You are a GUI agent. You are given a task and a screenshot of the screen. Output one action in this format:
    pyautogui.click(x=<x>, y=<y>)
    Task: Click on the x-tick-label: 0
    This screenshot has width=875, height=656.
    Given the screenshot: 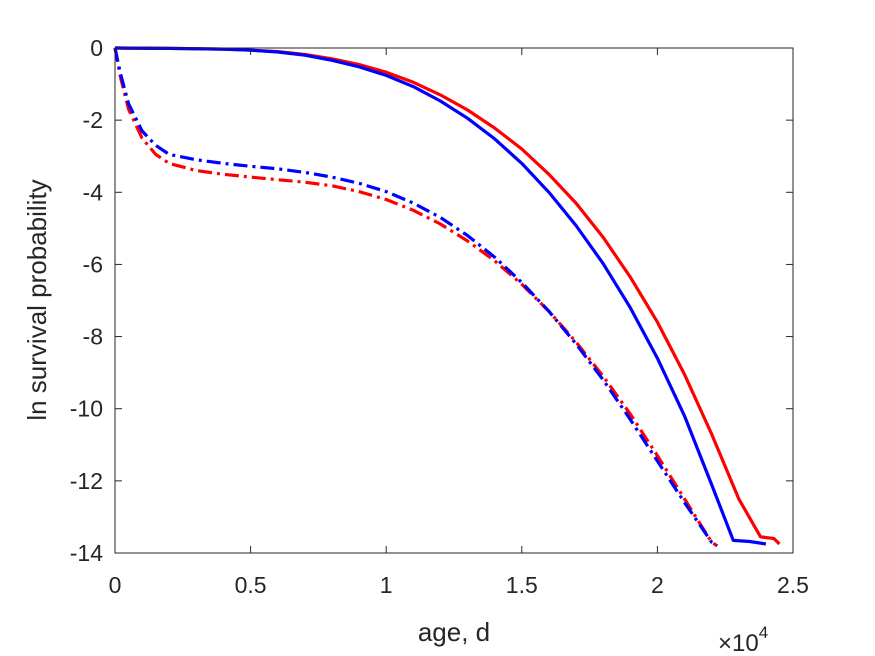 What is the action you would take?
    pyautogui.click(x=115, y=585)
    